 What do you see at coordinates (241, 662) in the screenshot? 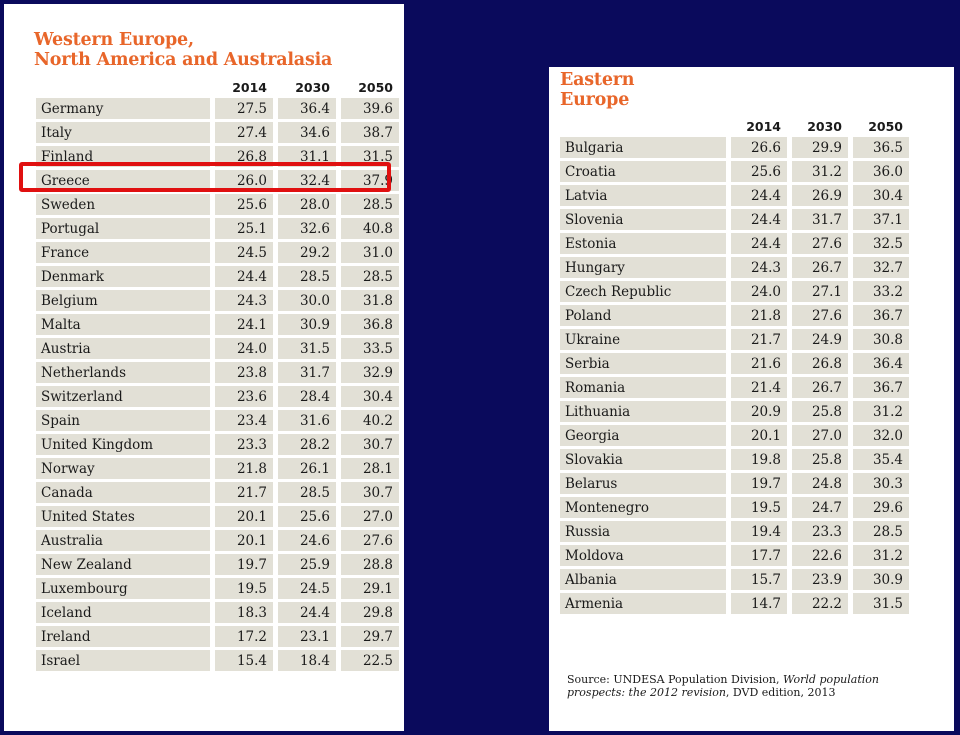
I see `value-2014-cell: 15.4` at bounding box center [241, 662].